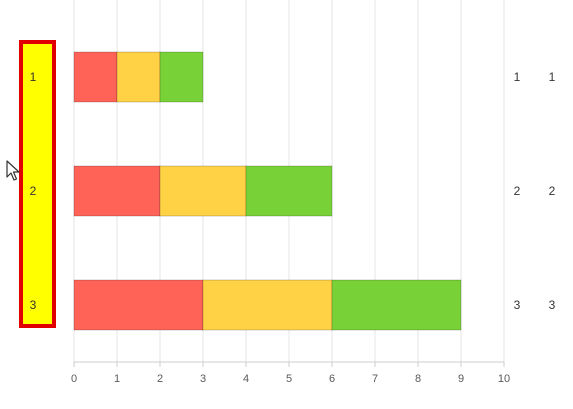  Describe the element at coordinates (418, 379) in the screenshot. I see `x-tick-label: 8` at that location.